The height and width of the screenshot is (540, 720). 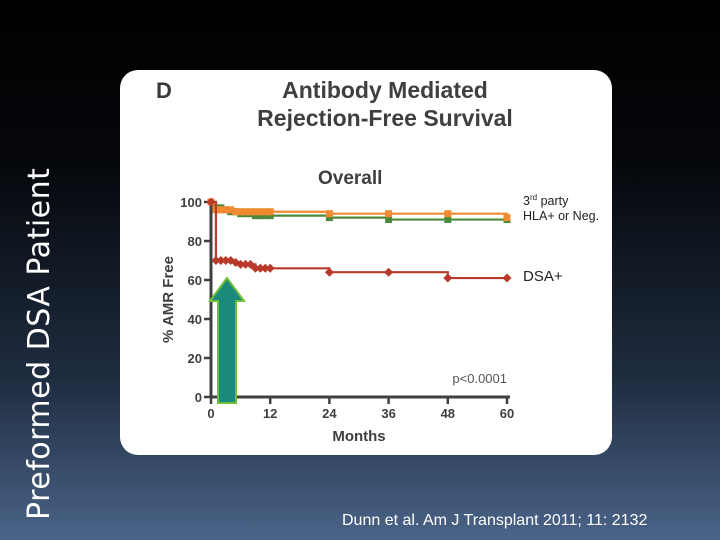 I want to click on up-arrow-icon, so click(x=227, y=340).